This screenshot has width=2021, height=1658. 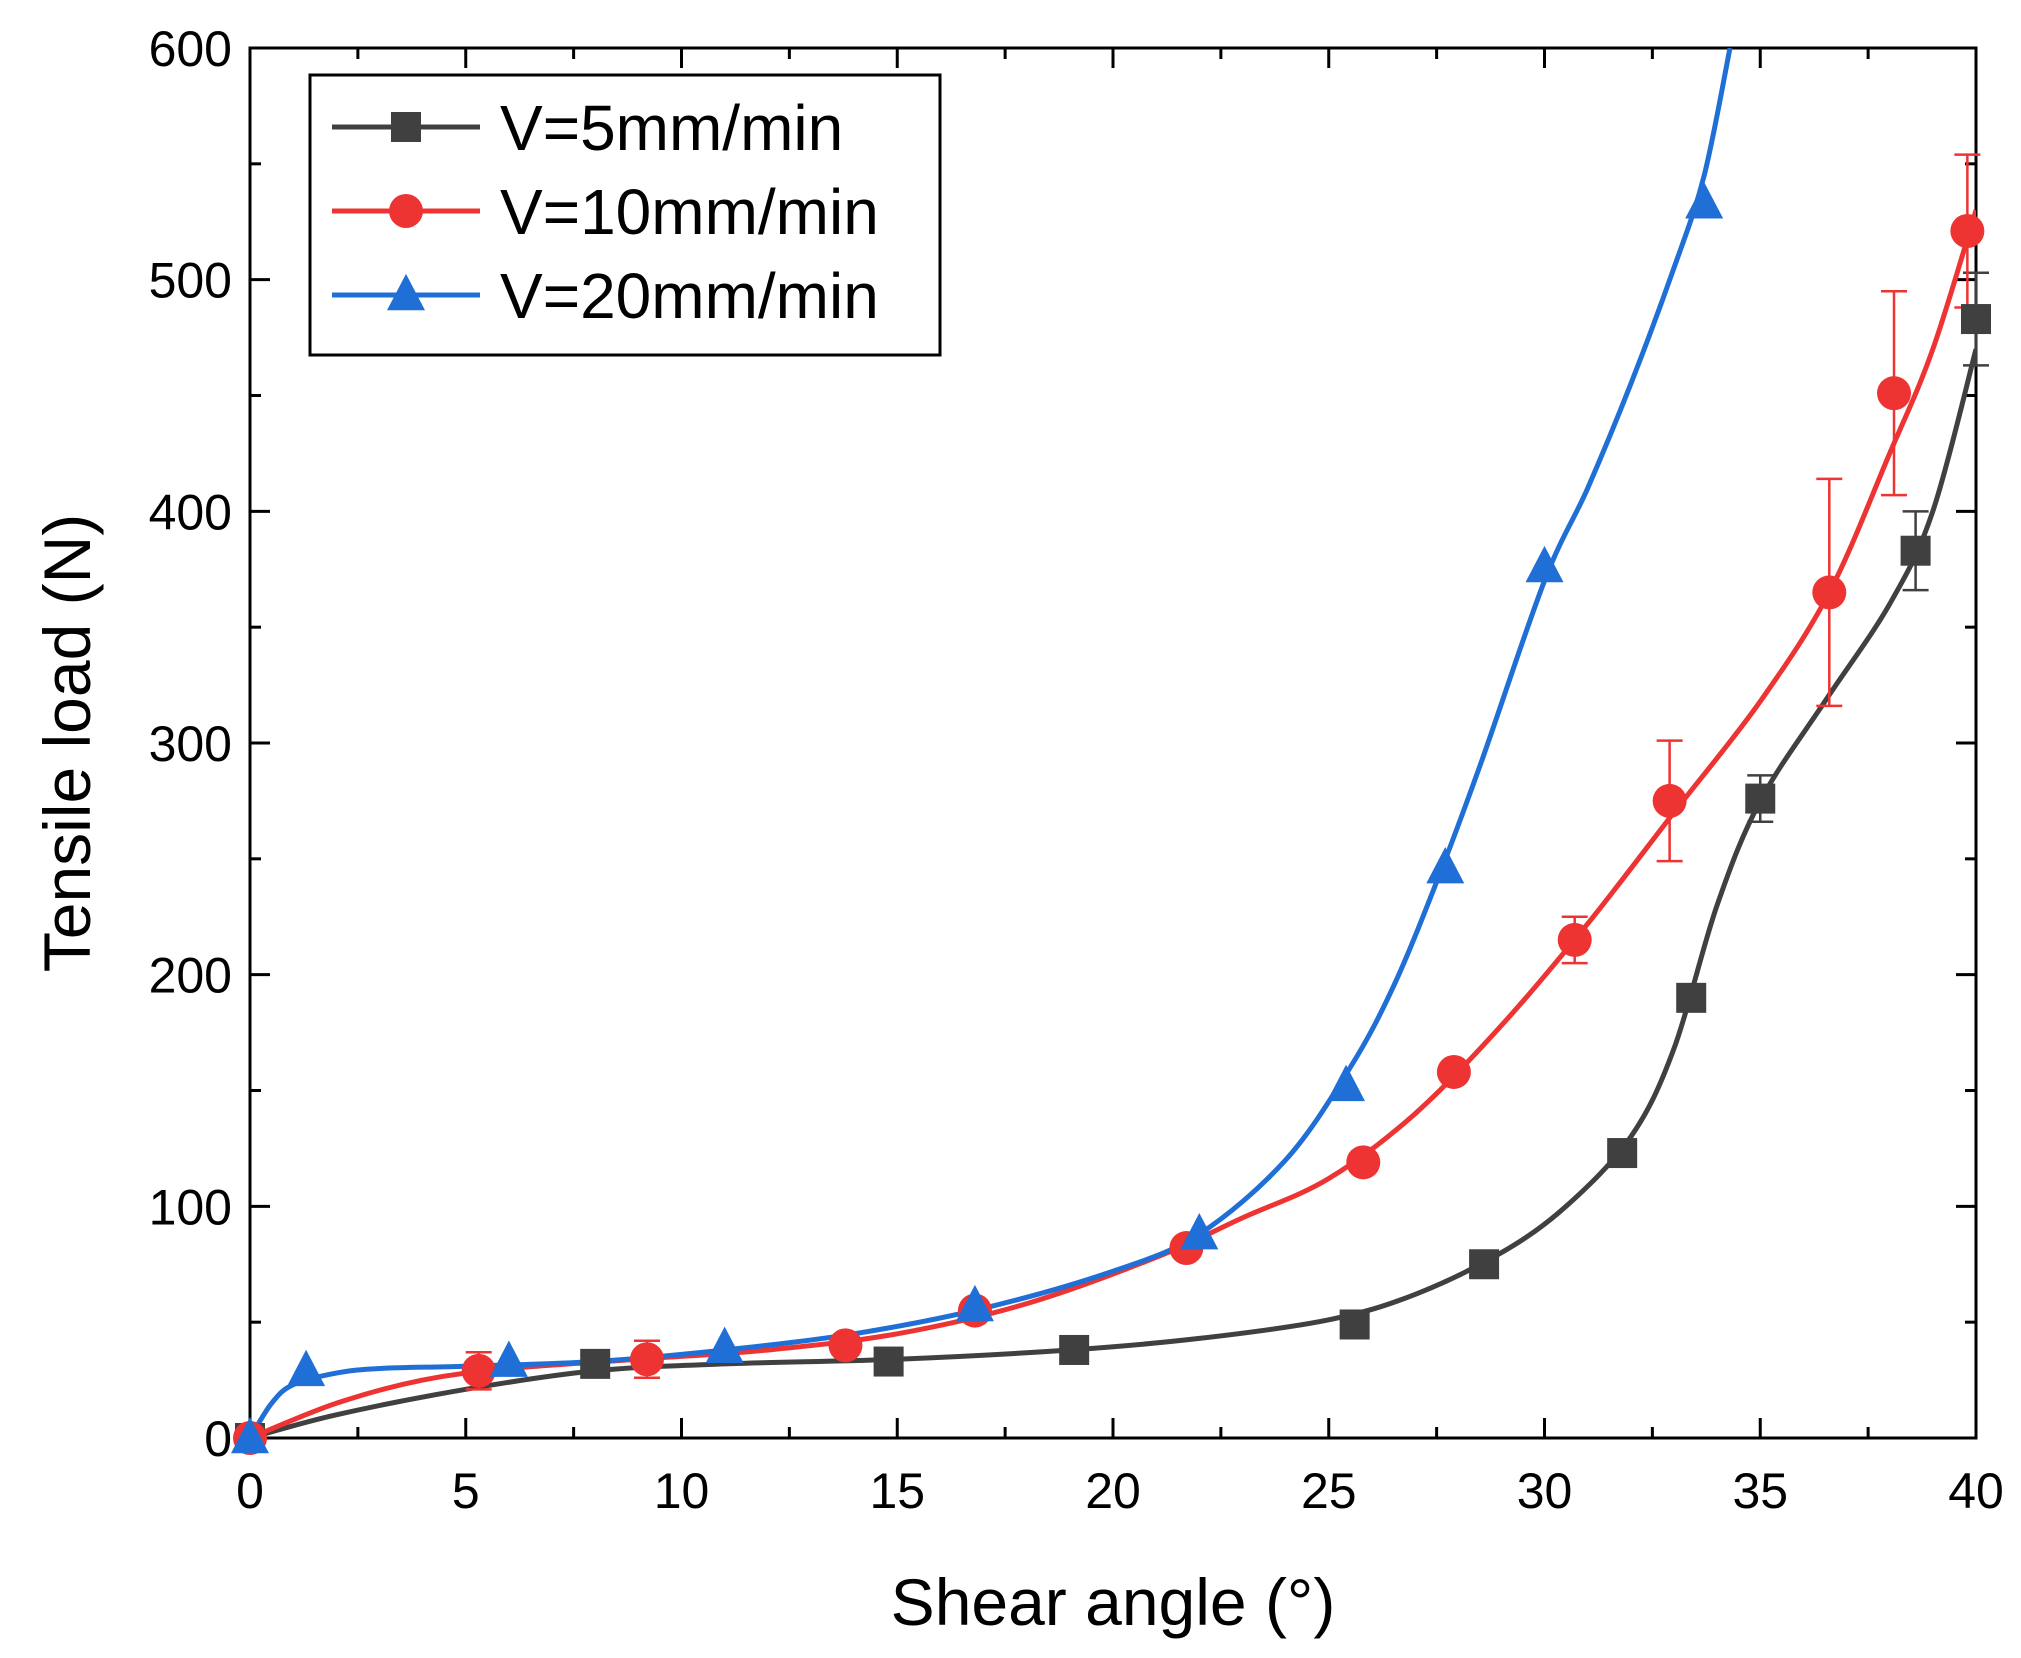 What do you see at coordinates (406, 127) in the screenshot?
I see `legend-v5-marker` at bounding box center [406, 127].